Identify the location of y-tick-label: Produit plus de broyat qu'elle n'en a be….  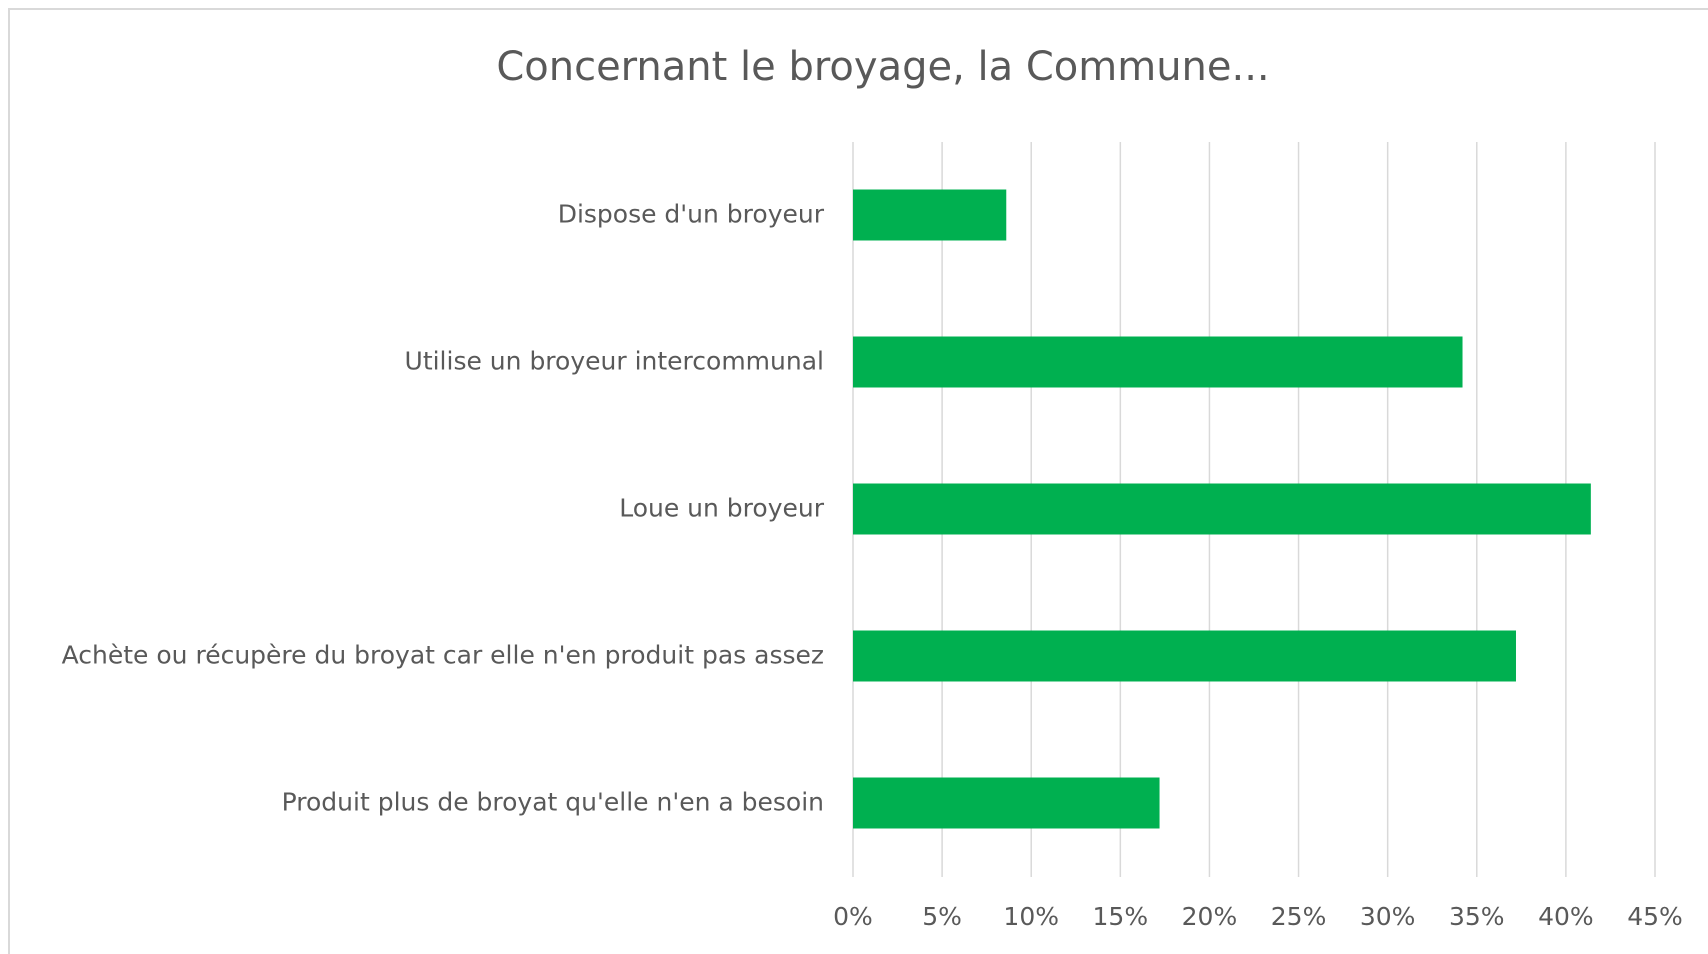
(553, 802).